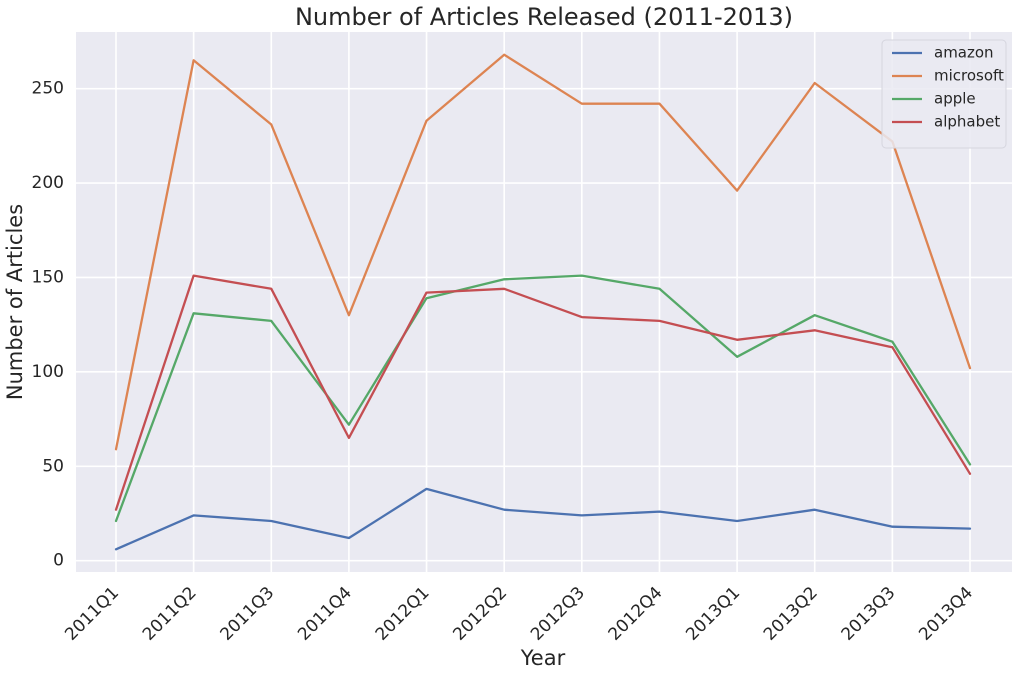 The width and height of the screenshot is (1020, 676). I want to click on x-tick-label: 2013Q1, so click(713, 614).